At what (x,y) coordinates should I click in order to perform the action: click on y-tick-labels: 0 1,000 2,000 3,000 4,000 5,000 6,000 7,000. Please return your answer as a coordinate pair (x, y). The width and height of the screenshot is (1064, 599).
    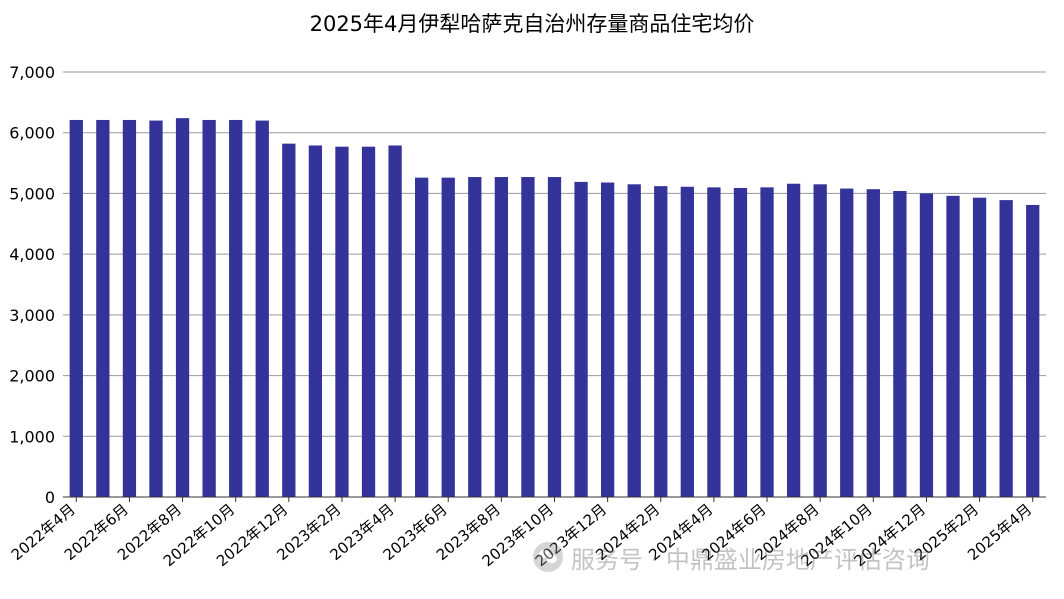
    Looking at the image, I should click on (32, 285).